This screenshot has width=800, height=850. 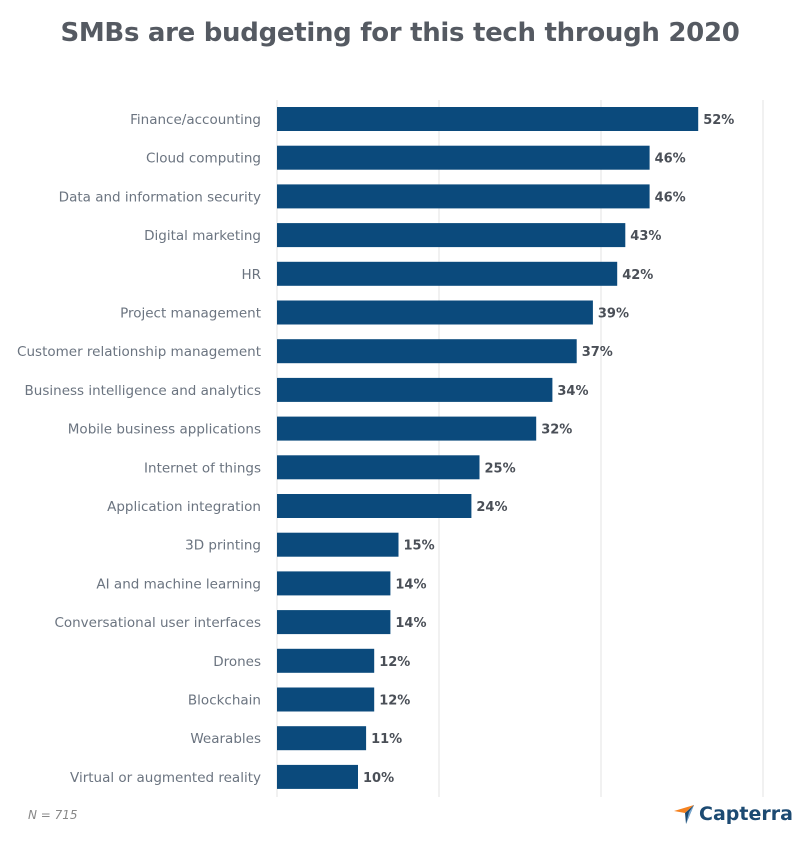 I want to click on value-label: 43%, so click(x=645, y=236).